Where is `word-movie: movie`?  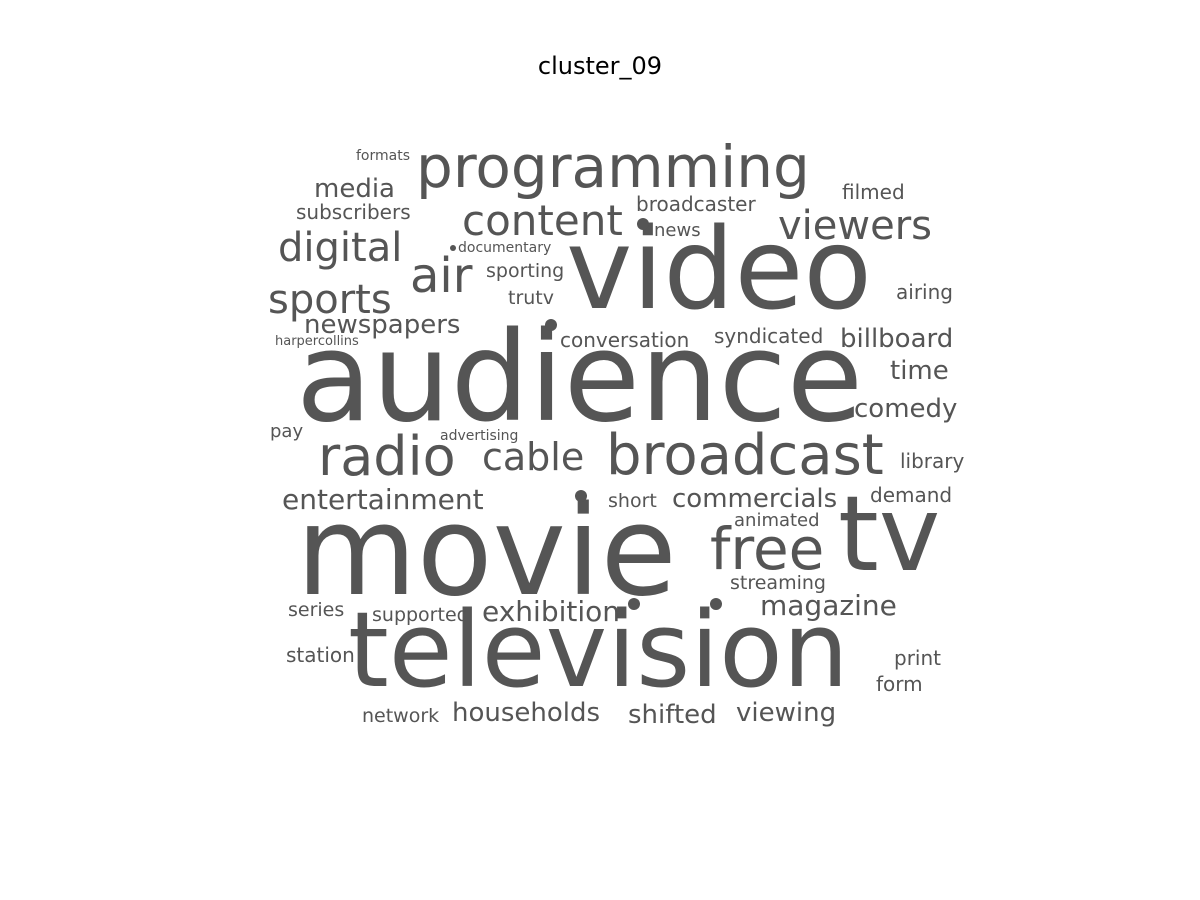
word-movie: movie is located at coordinates (486, 552).